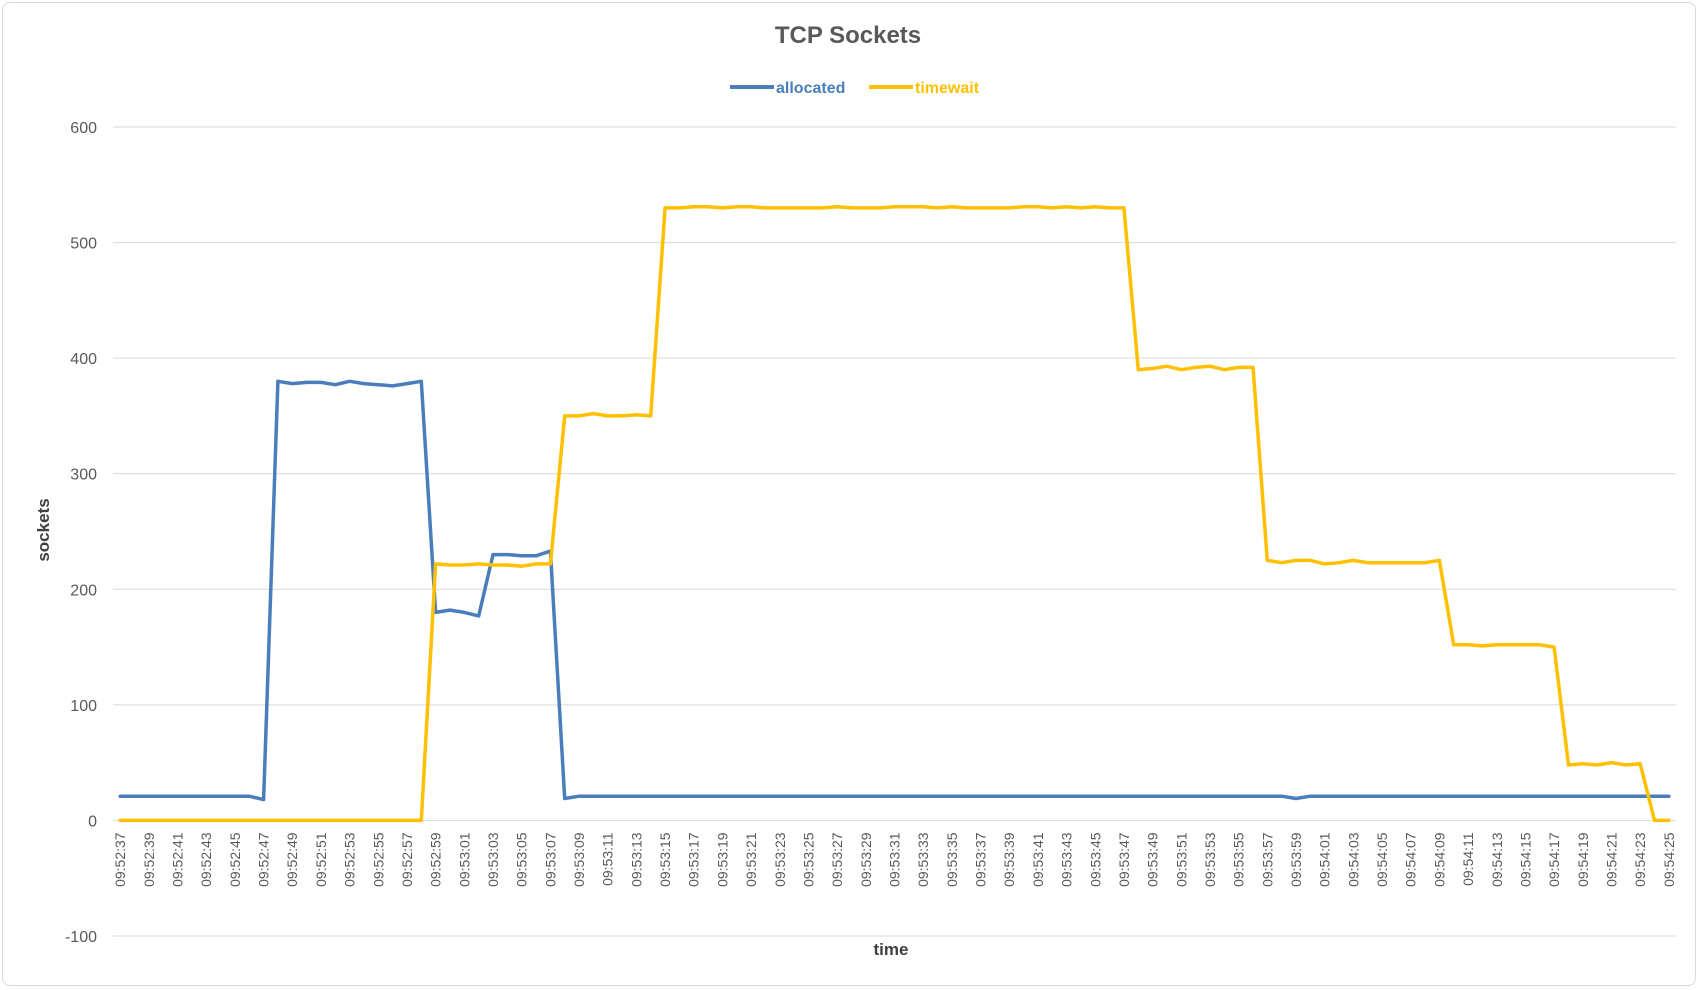 This screenshot has width=1700, height=990. Describe the element at coordinates (1382, 859) in the screenshot. I see `x-tick-label: 09:54:05` at that location.